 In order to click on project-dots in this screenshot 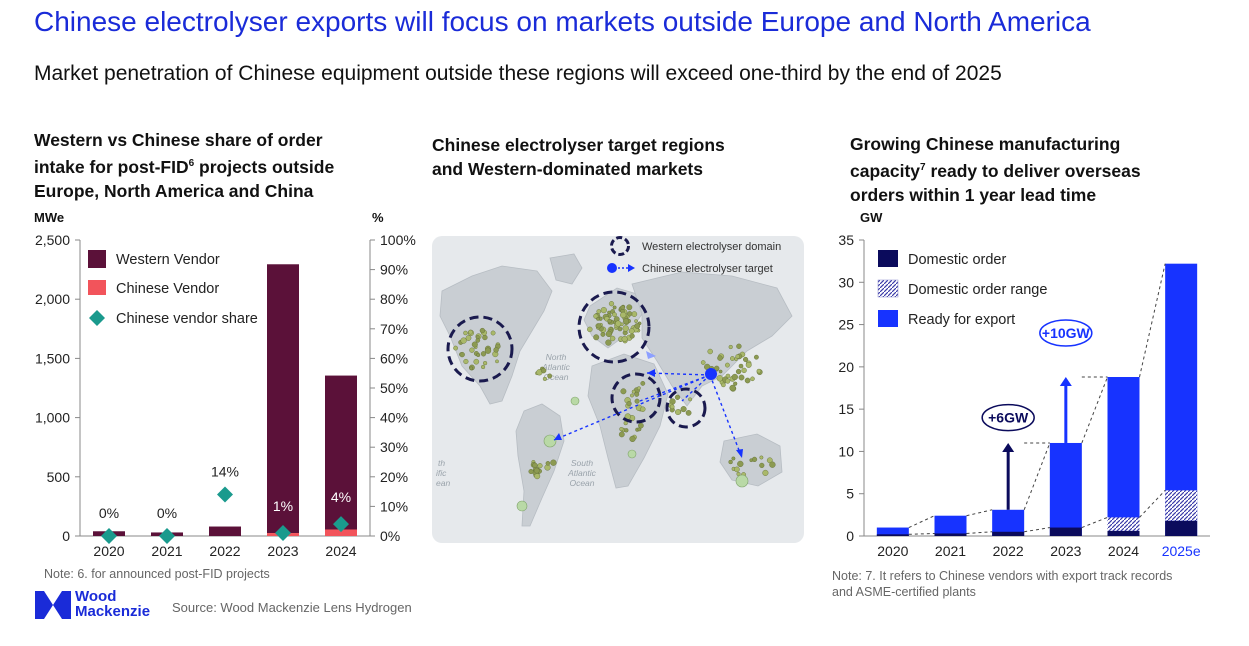, I will do `click(614, 406)`.